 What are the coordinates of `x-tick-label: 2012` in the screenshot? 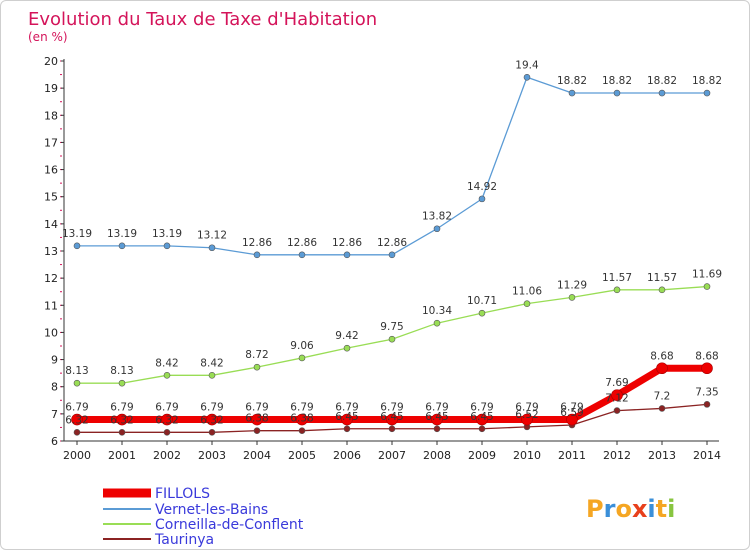 It's located at (617, 455).